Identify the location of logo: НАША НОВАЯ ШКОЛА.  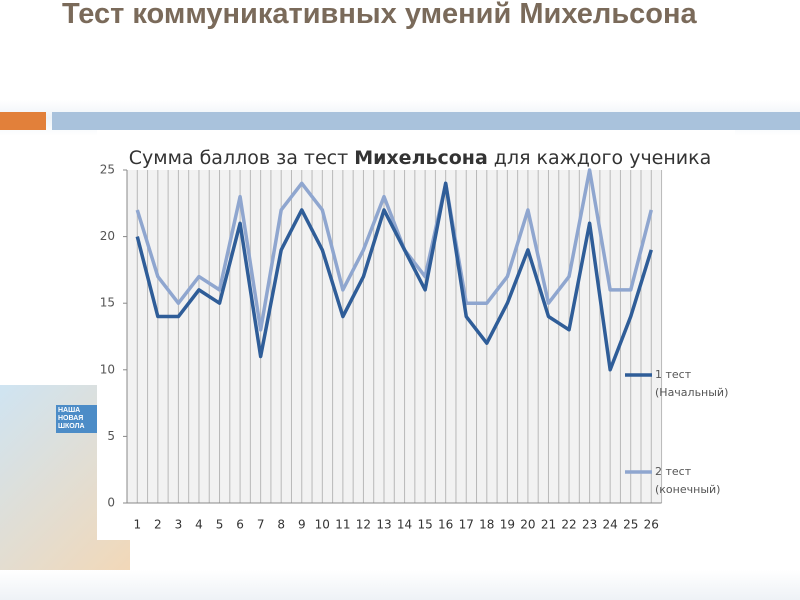
(78, 419).